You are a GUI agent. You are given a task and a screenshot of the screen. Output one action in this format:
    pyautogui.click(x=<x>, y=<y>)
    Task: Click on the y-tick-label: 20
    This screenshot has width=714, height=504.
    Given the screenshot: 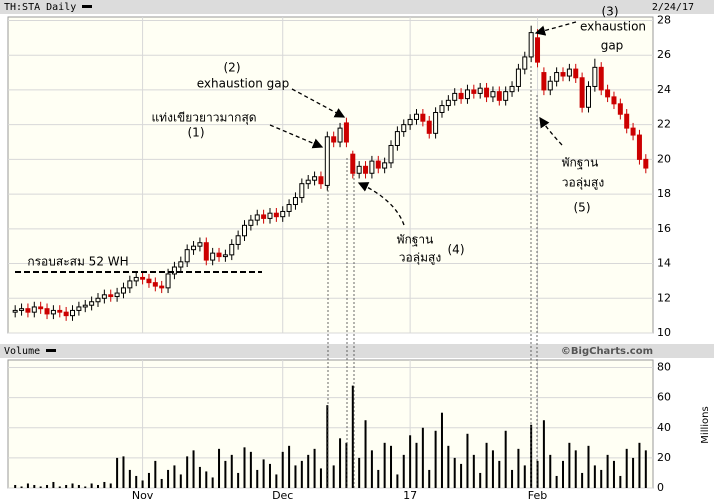 What is the action you would take?
    pyautogui.click(x=664, y=158)
    